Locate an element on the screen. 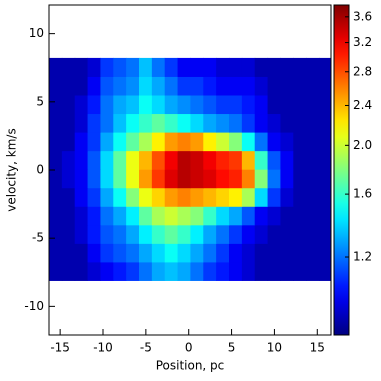  x-tick-label: -10 is located at coordinates (103, 348).